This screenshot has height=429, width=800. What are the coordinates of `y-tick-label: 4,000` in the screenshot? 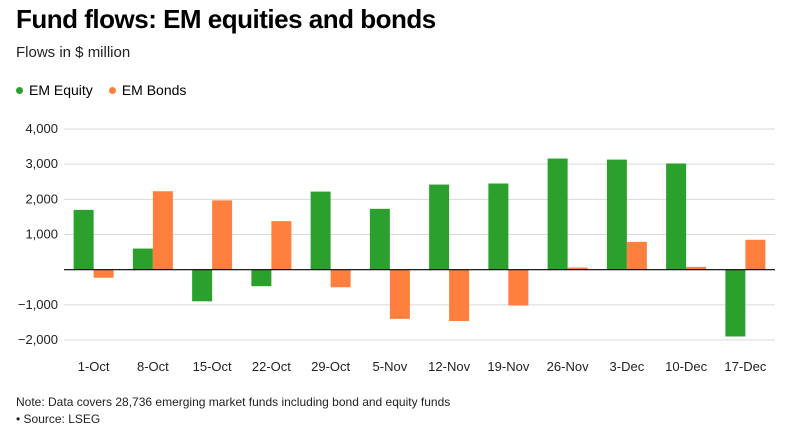 It's located at (41, 128).